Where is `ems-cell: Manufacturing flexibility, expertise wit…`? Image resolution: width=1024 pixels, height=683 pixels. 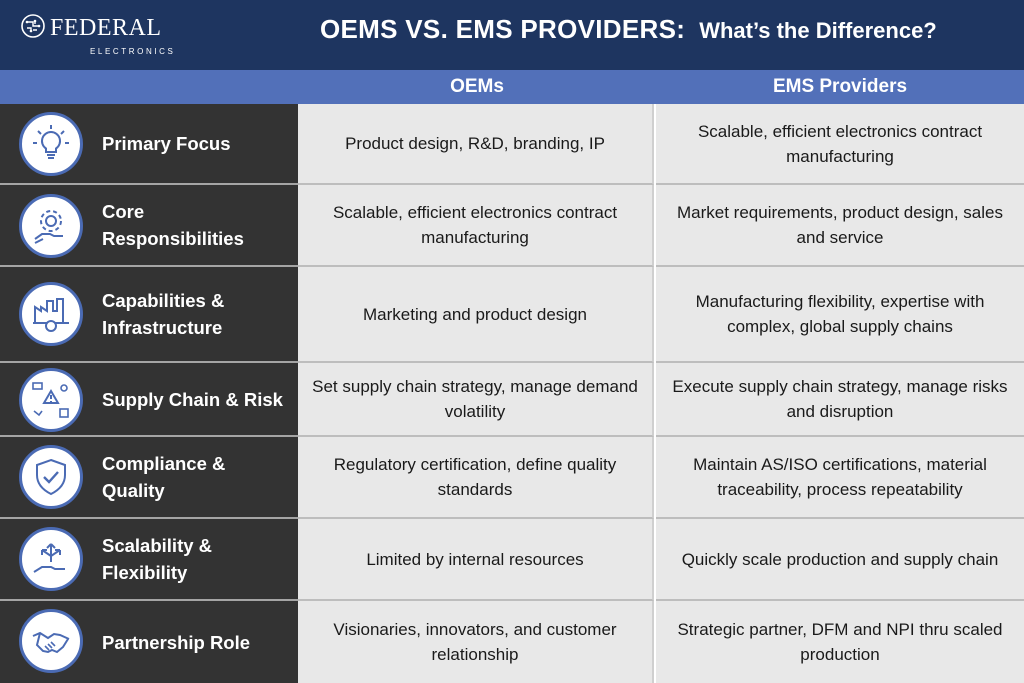
ems-cell: Manufacturing flexibility, expertise wit… is located at coordinates (840, 315).